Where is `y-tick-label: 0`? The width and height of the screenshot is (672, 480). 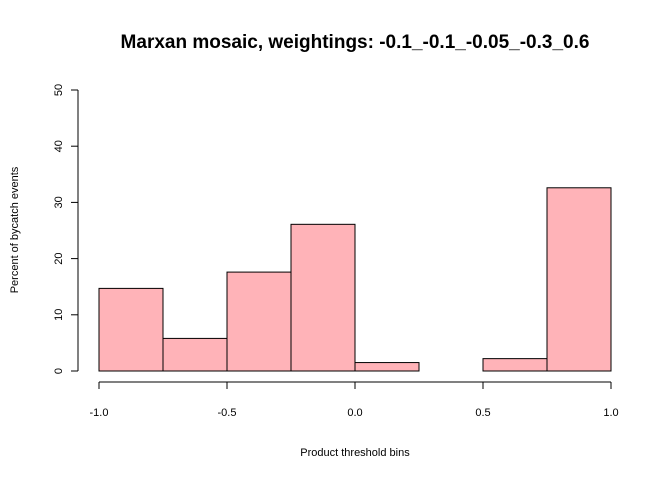 y-tick-label: 0 is located at coordinates (59, 371).